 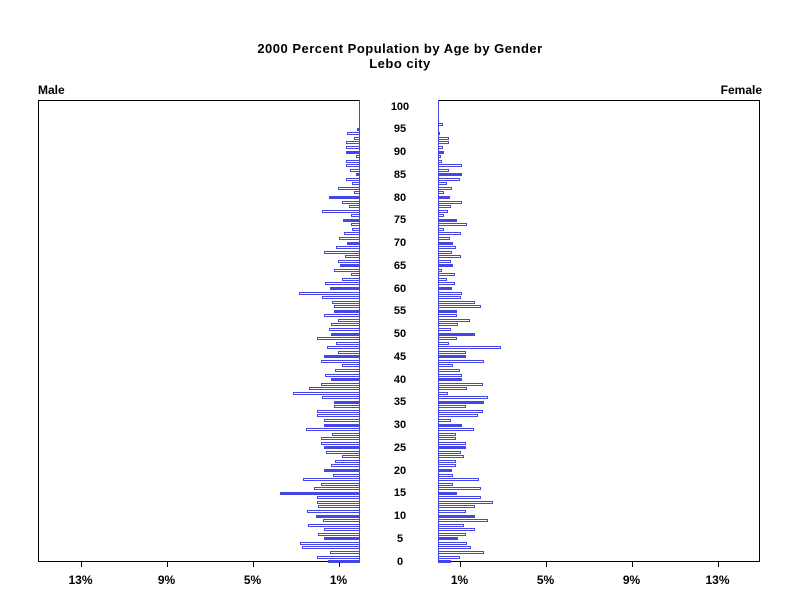 What do you see at coordinates (359, 331) in the screenshot?
I see `male-baseline-axis` at bounding box center [359, 331].